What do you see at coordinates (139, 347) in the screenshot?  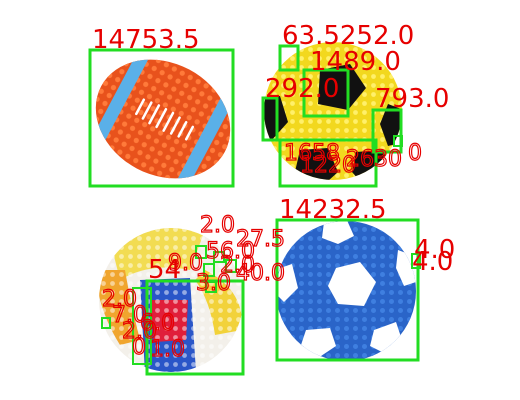 I see `clutter-multi-12: 0` at bounding box center [139, 347].